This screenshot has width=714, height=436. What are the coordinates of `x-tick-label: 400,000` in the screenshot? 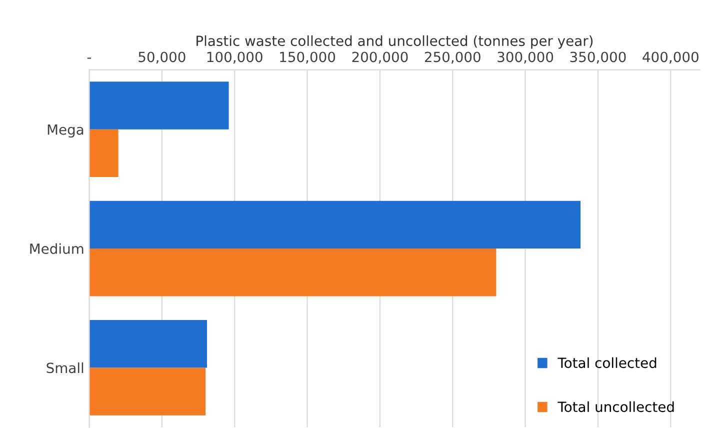 It's located at (670, 58).